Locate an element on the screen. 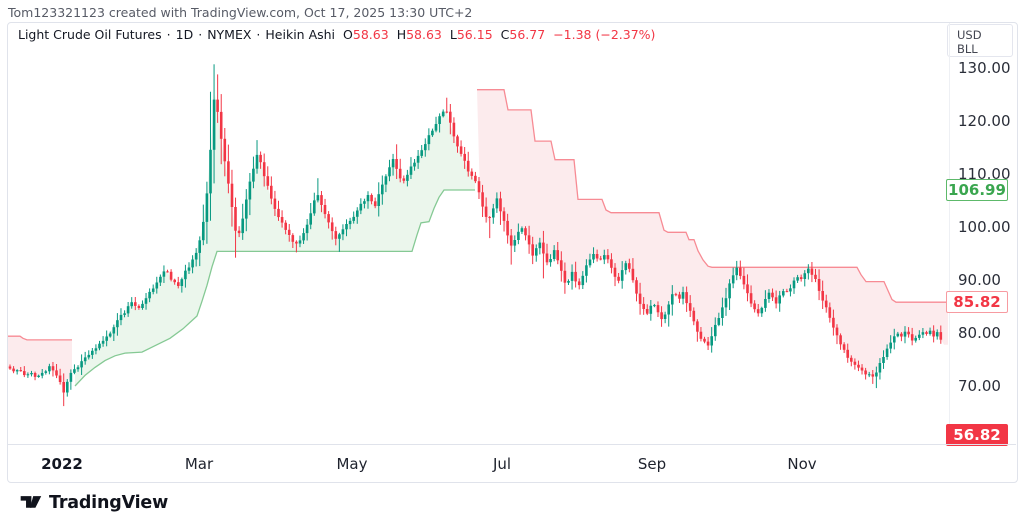  price-value-label: 85.82 is located at coordinates (977, 302).